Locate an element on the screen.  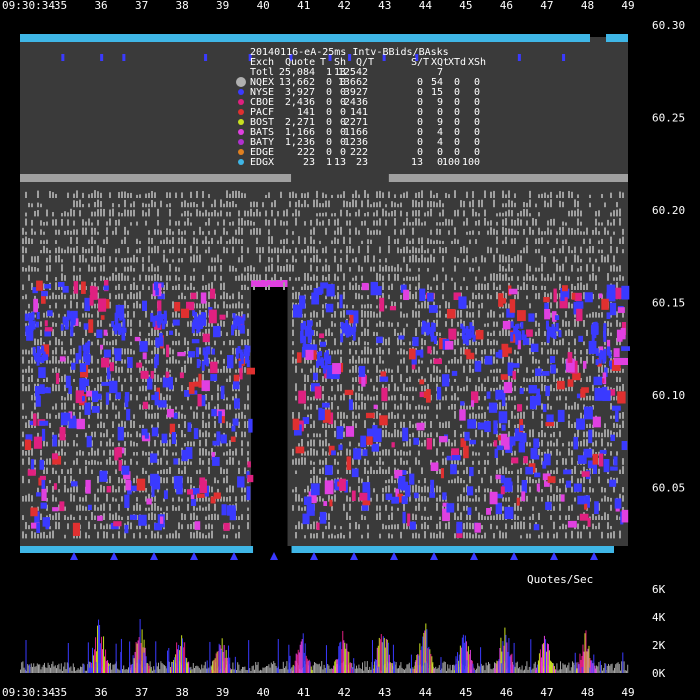
table-cell: 222 is located at coordinates (359, 152).